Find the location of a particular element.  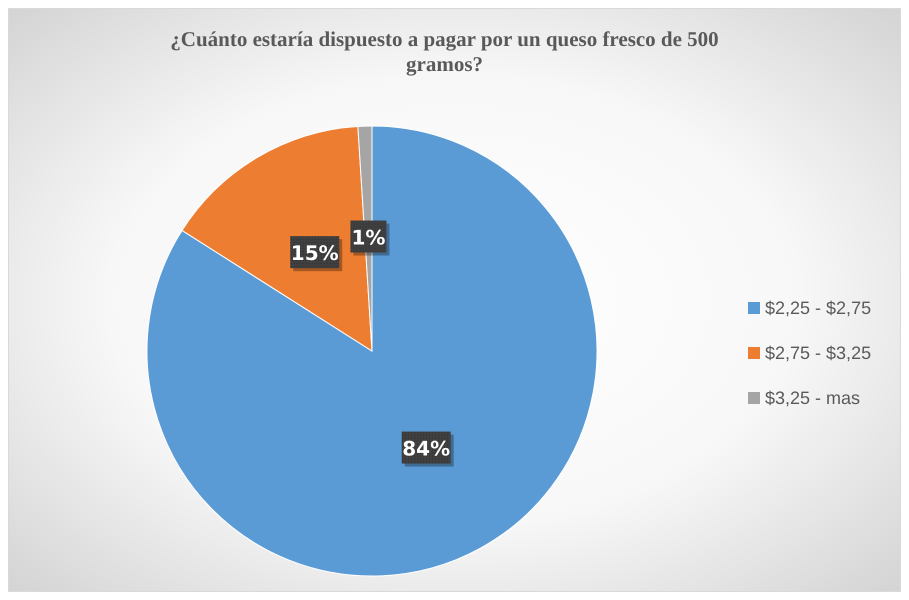

chart-title: ¿Cuánto estaría dispuesto a pagar por un queso fresco de 500 gramos? is located at coordinates (444, 51).